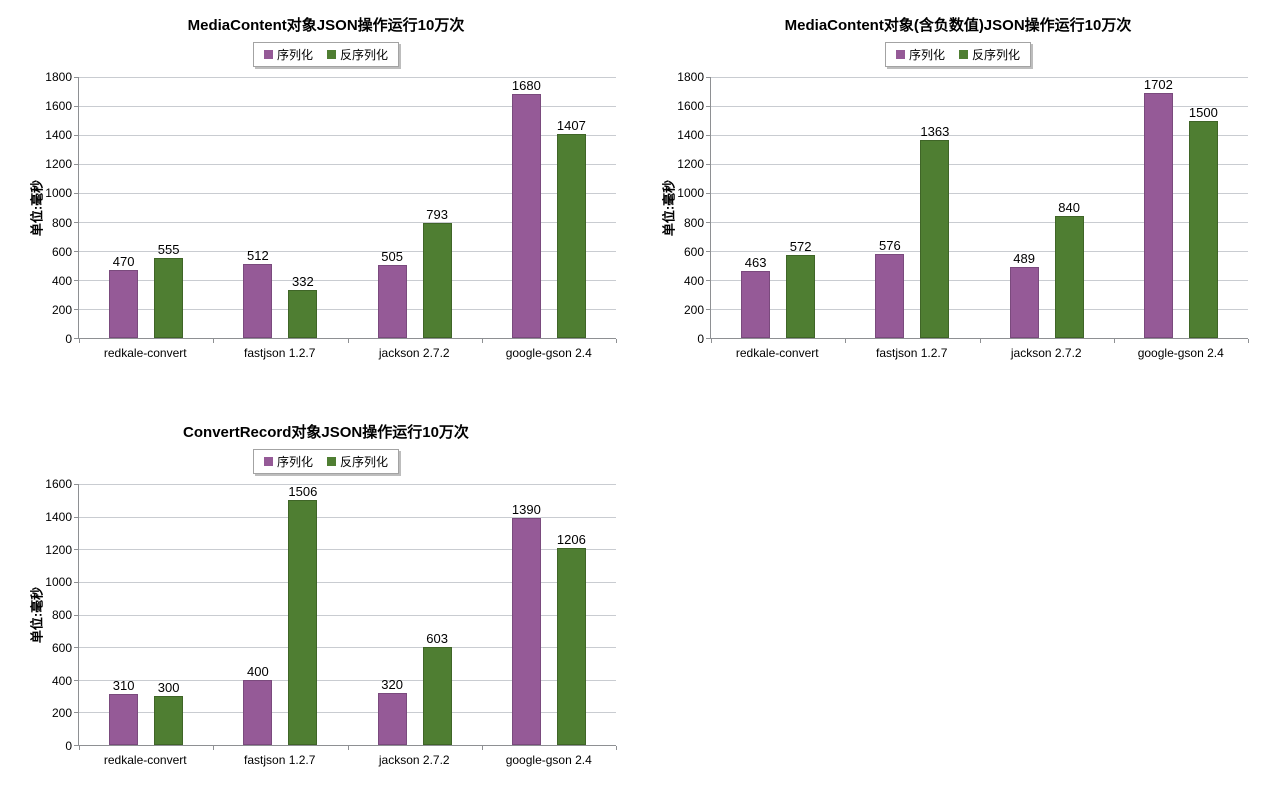 This screenshot has width=1280, height=800. Describe the element at coordinates (548, 760) in the screenshot. I see `x-axis-label: google-gson 2.4` at that location.